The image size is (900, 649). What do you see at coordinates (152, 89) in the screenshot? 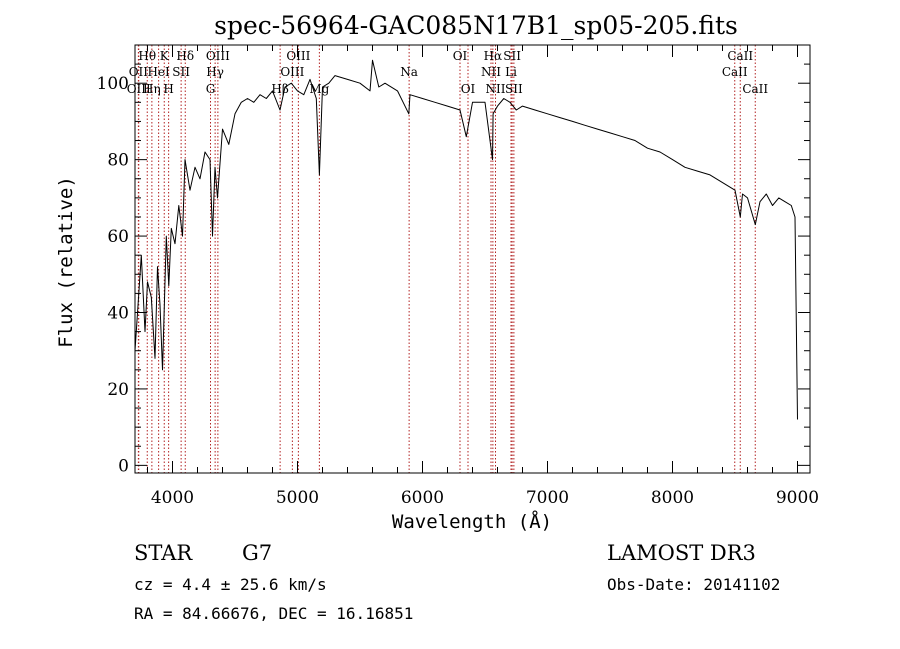
I see `line-label-3: Hη` at bounding box center [152, 89].